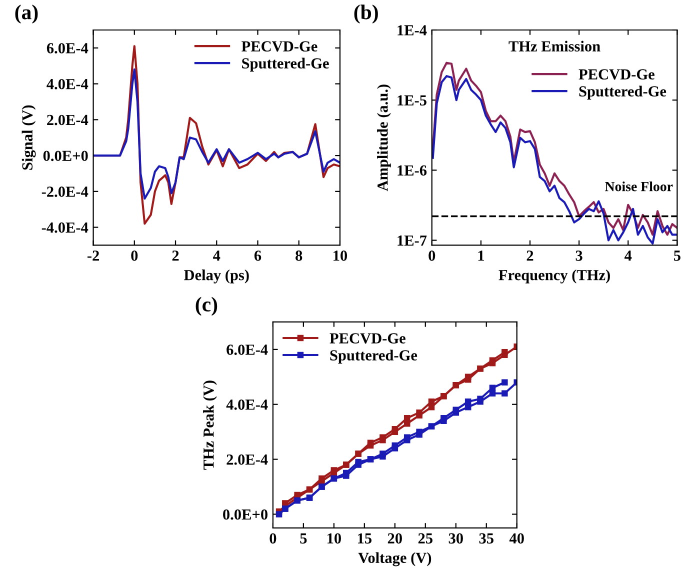 Image resolution: width=691 pixels, height=577 pixels. What do you see at coordinates (579, 255) in the screenshot?
I see `x-tick-label: 3` at bounding box center [579, 255].